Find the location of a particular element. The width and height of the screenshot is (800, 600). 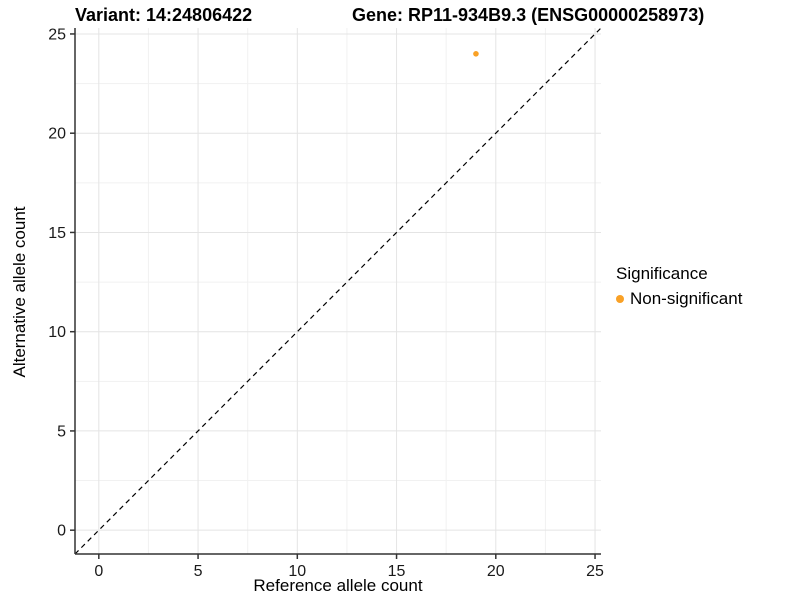

x-tick-label: 10 is located at coordinates (297, 571).